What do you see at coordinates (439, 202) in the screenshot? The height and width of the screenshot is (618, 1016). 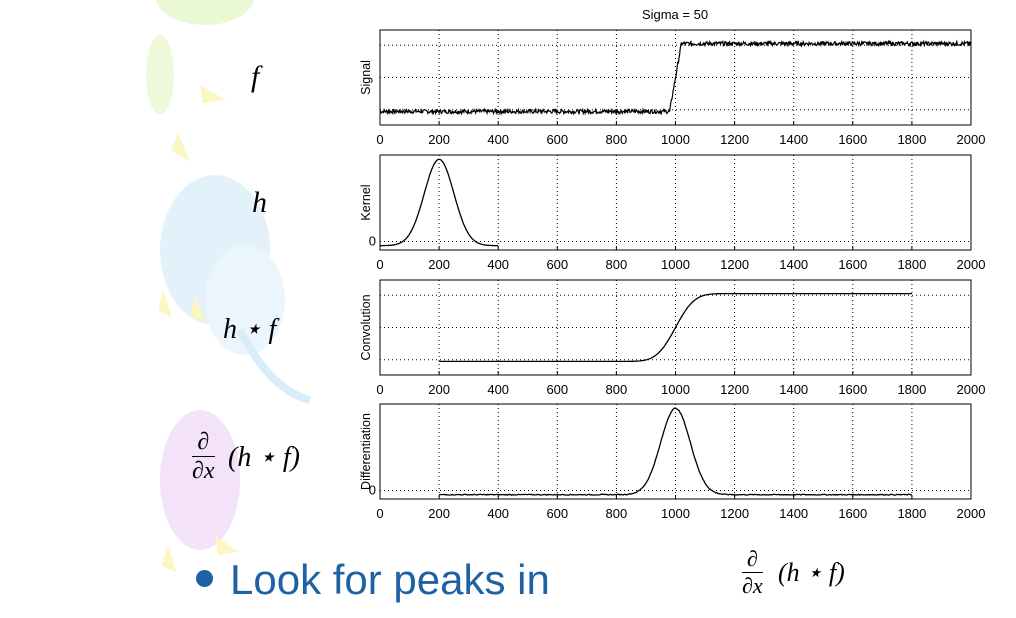 I see `kernel-series-line` at bounding box center [439, 202].